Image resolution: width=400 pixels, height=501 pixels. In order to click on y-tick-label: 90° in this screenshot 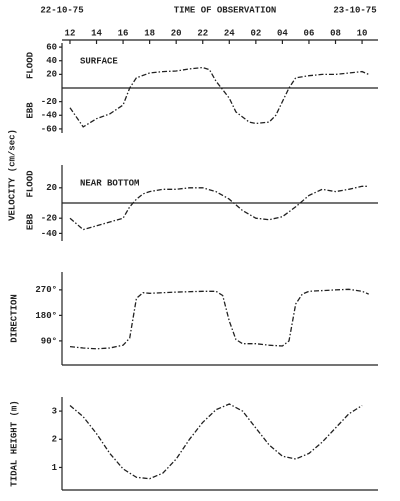, I will do `click(49, 341)`.